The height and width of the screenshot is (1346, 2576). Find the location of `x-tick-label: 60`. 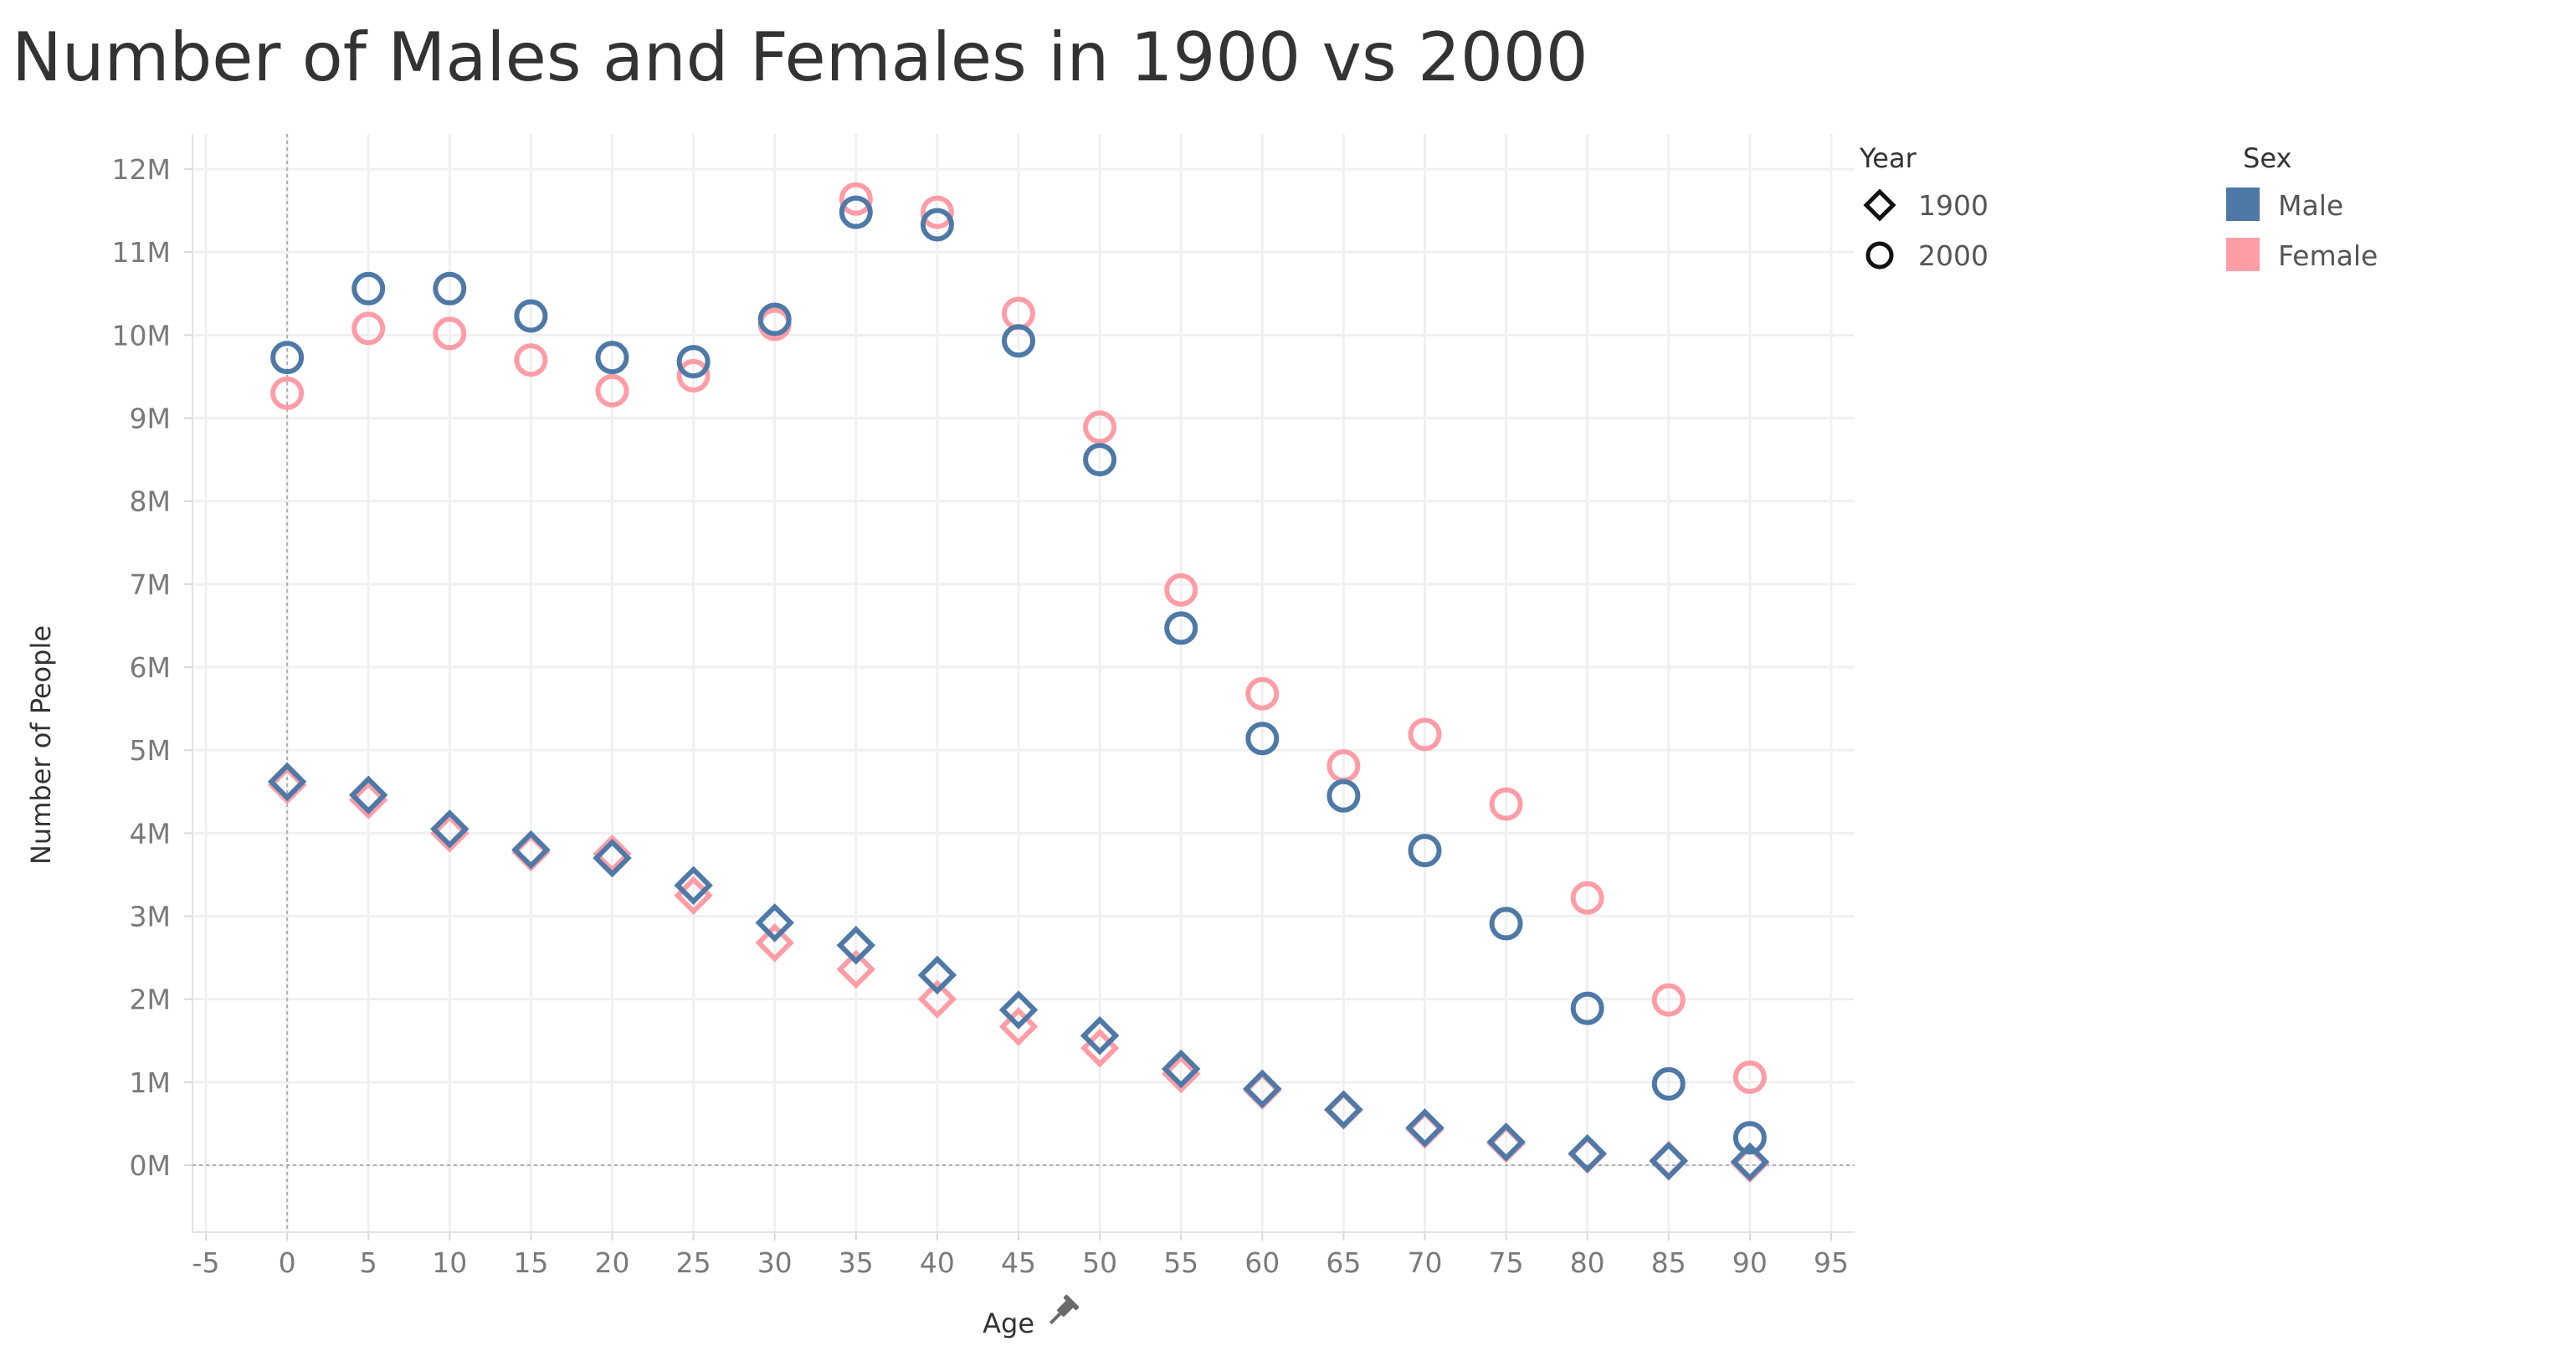

x-tick-label: 60 is located at coordinates (1262, 1262).